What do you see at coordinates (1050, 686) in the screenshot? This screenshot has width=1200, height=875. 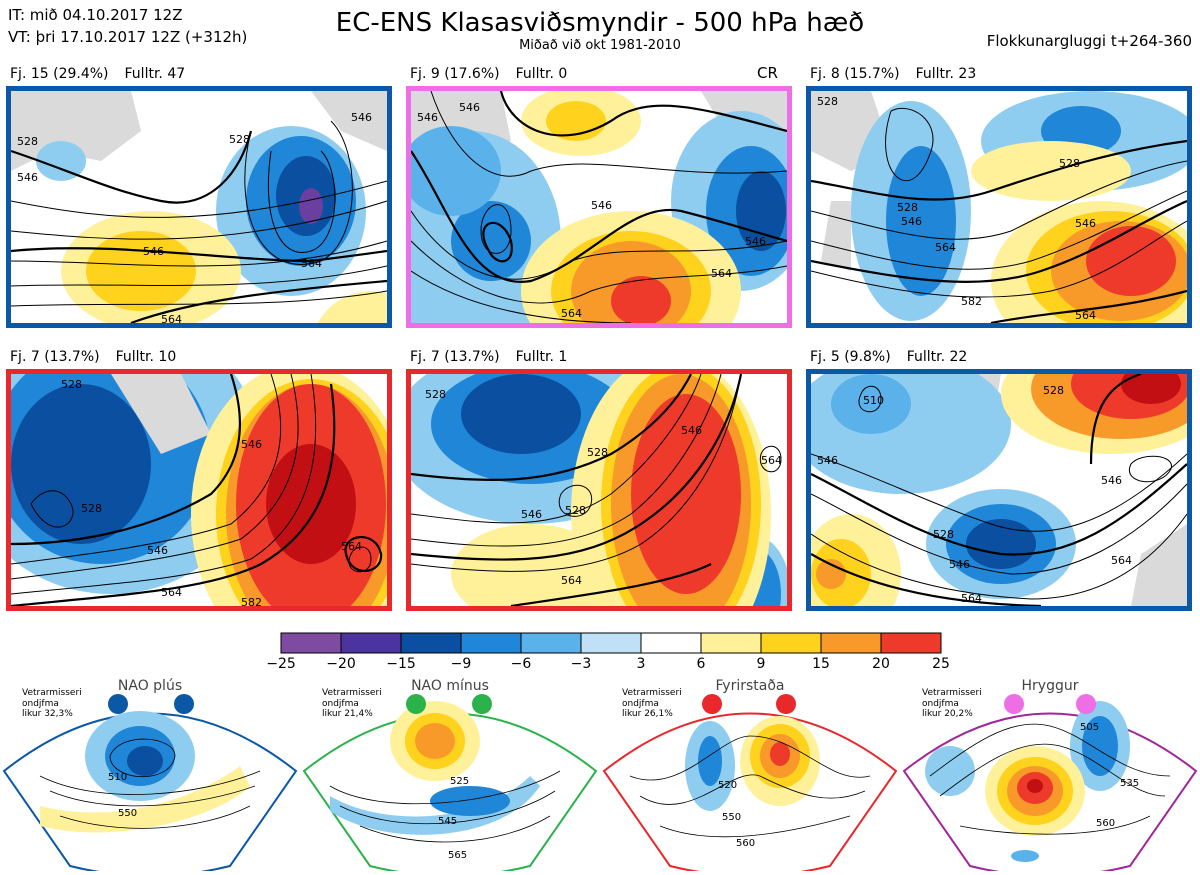 I see `regime-title: Hryggur` at bounding box center [1050, 686].